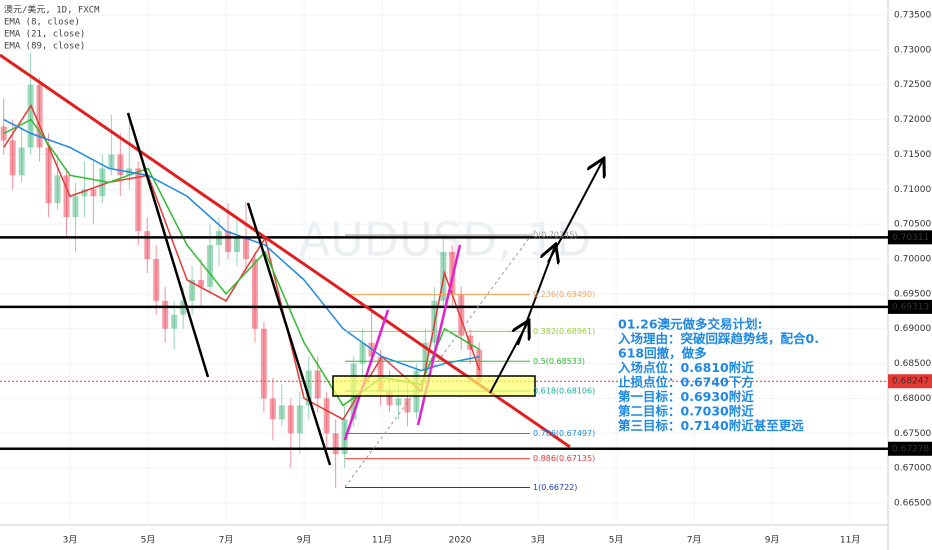 The image size is (932, 550). What do you see at coordinates (42, 23) in the screenshot?
I see `legend-entry: EMA (8, close)` at bounding box center [42, 23].